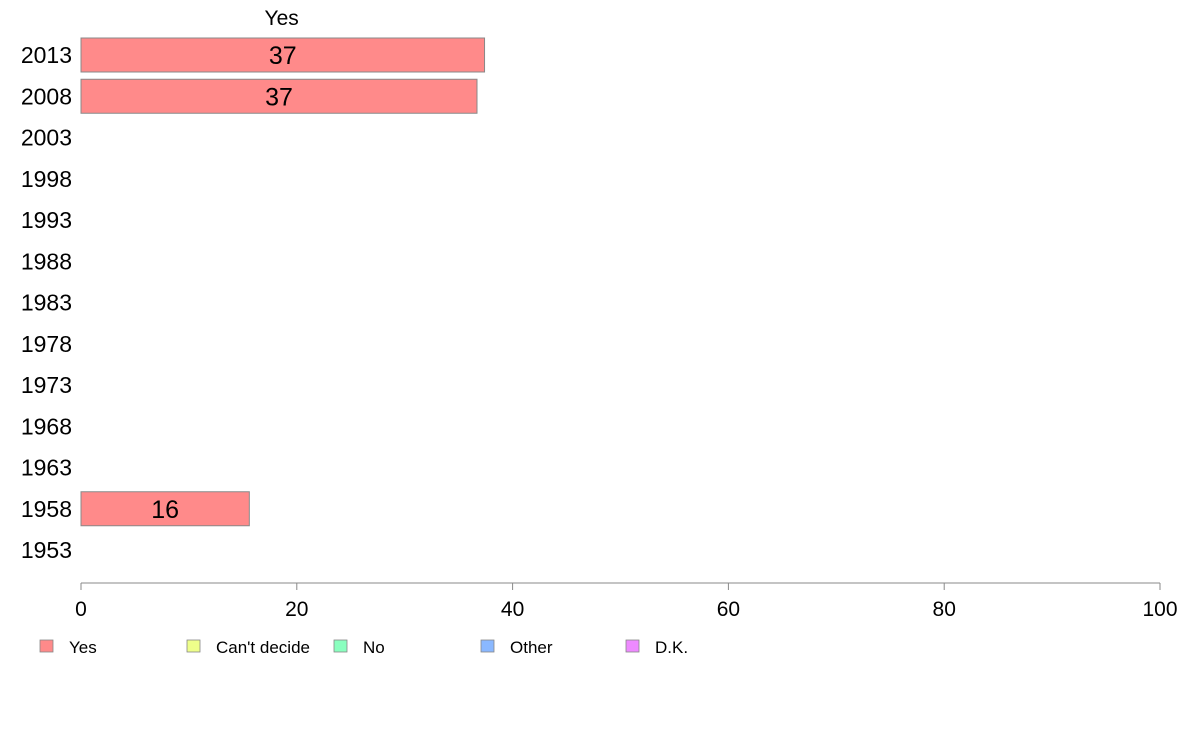 This screenshot has width=1188, height=741. I want to click on y-tick-label: 1963, so click(46, 468).